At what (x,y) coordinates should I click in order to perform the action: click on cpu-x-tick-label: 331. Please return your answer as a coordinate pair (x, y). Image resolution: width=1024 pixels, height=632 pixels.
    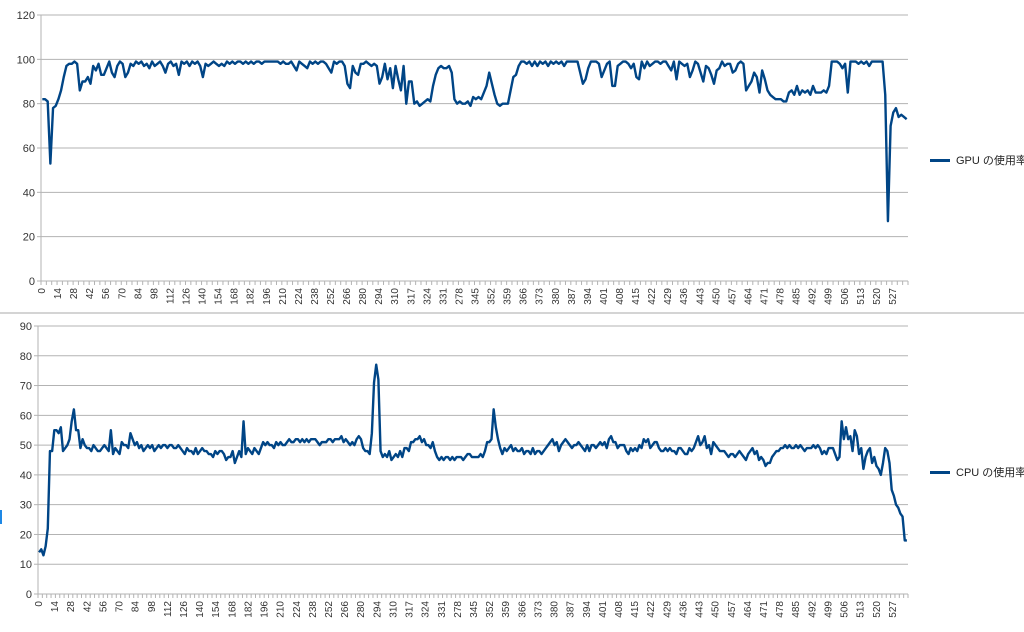
    Looking at the image, I should click on (442, 609).